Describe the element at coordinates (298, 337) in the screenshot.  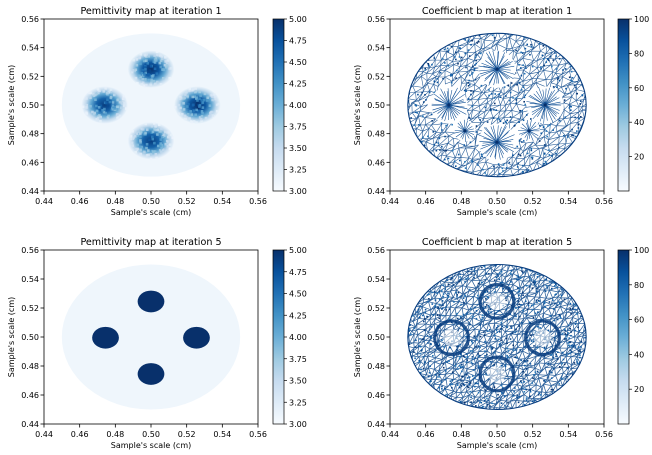
I see `colorbar-tick-label: 4.00` at that location.